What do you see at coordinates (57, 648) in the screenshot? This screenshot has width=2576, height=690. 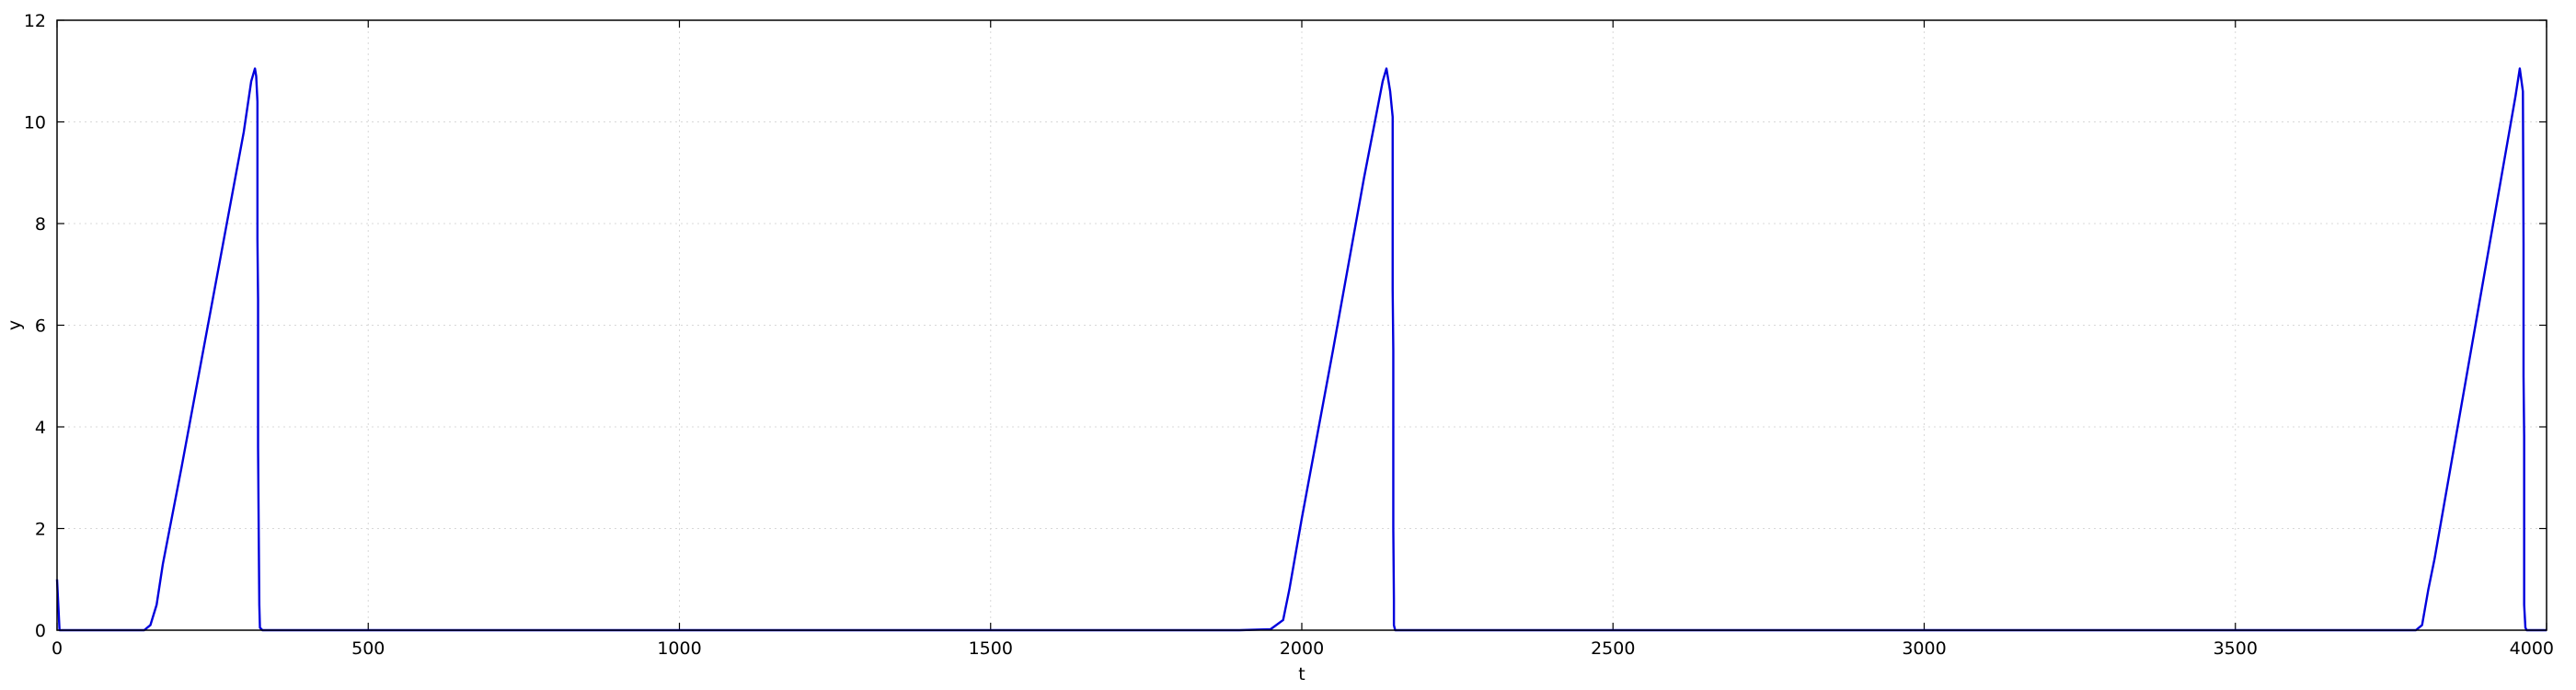 I see `x-tick-label: 0` at bounding box center [57, 648].